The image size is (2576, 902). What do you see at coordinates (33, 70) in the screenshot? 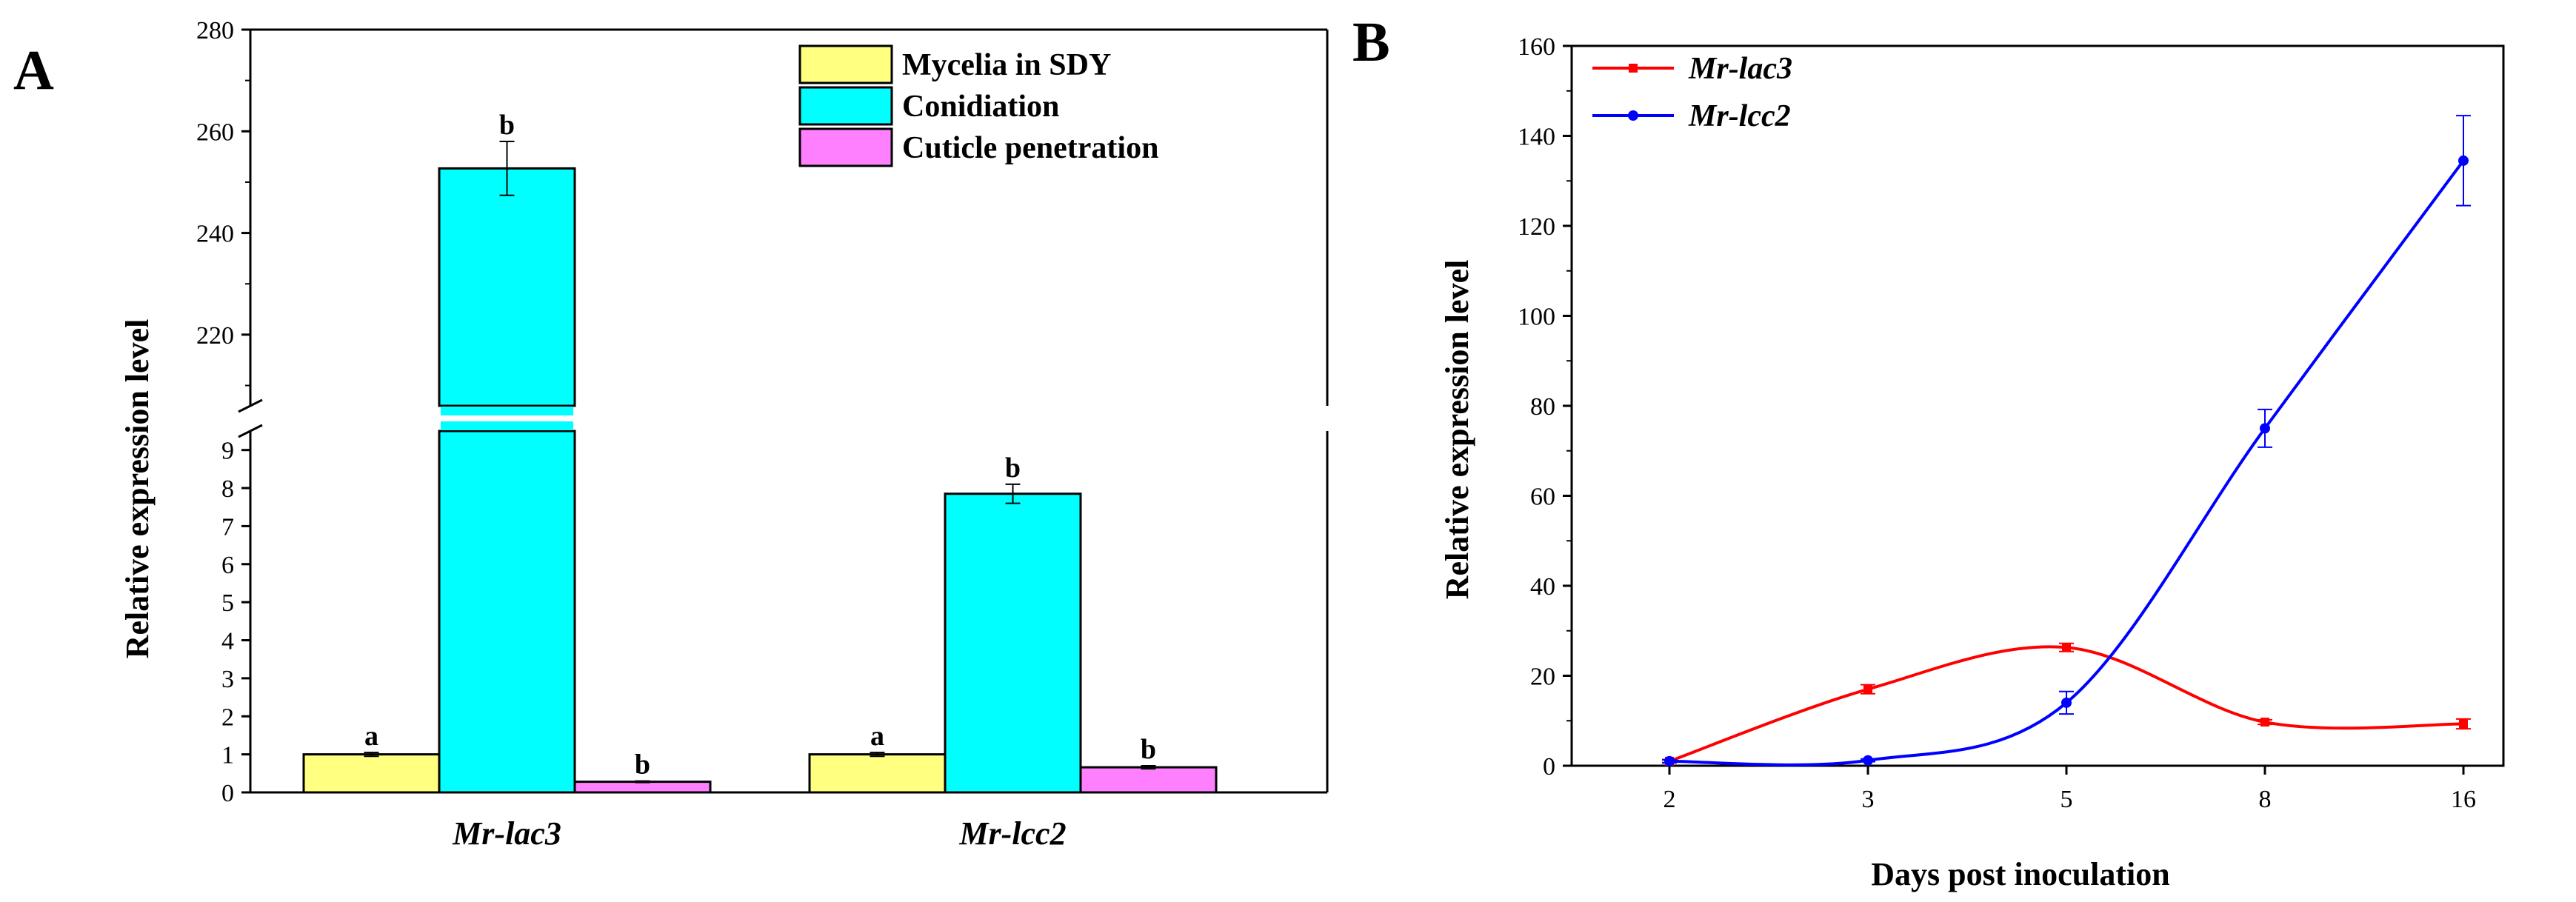
I see `panel-a-label: A` at bounding box center [33, 70].